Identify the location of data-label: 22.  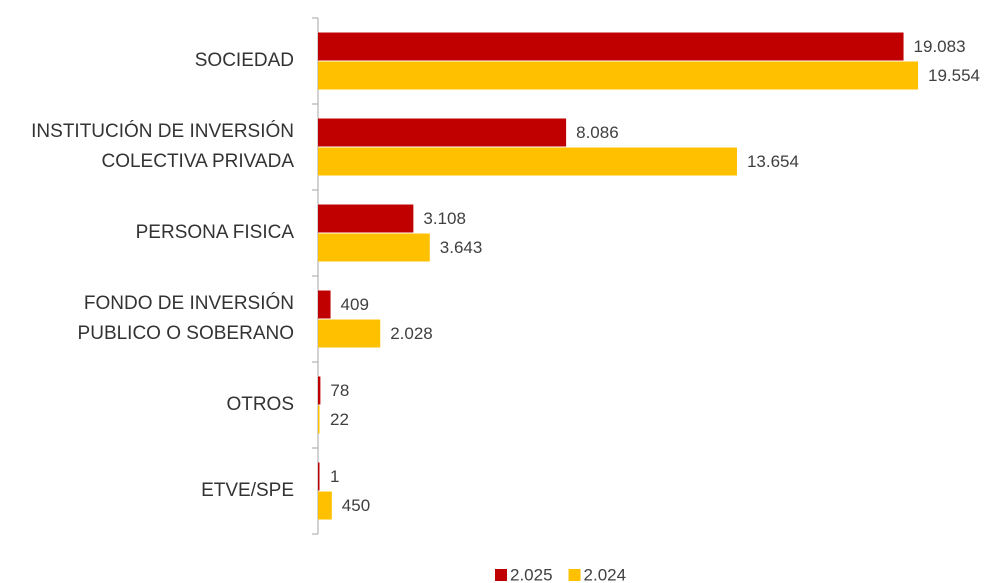
(339, 419).